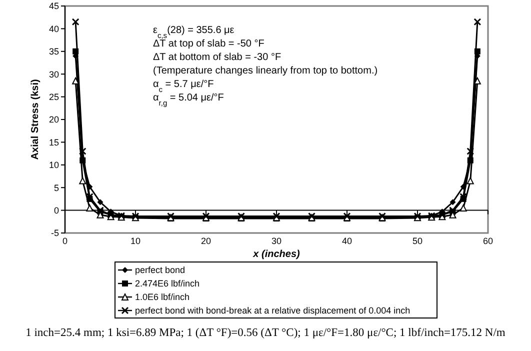 The width and height of the screenshot is (531, 351). I want to click on x-tick-label: 0, so click(65, 241).